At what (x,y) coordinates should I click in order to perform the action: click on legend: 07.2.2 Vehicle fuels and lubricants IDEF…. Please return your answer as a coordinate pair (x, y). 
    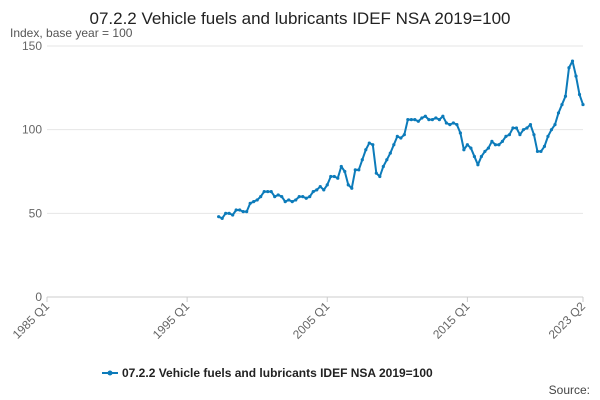
    Looking at the image, I should click on (267, 373).